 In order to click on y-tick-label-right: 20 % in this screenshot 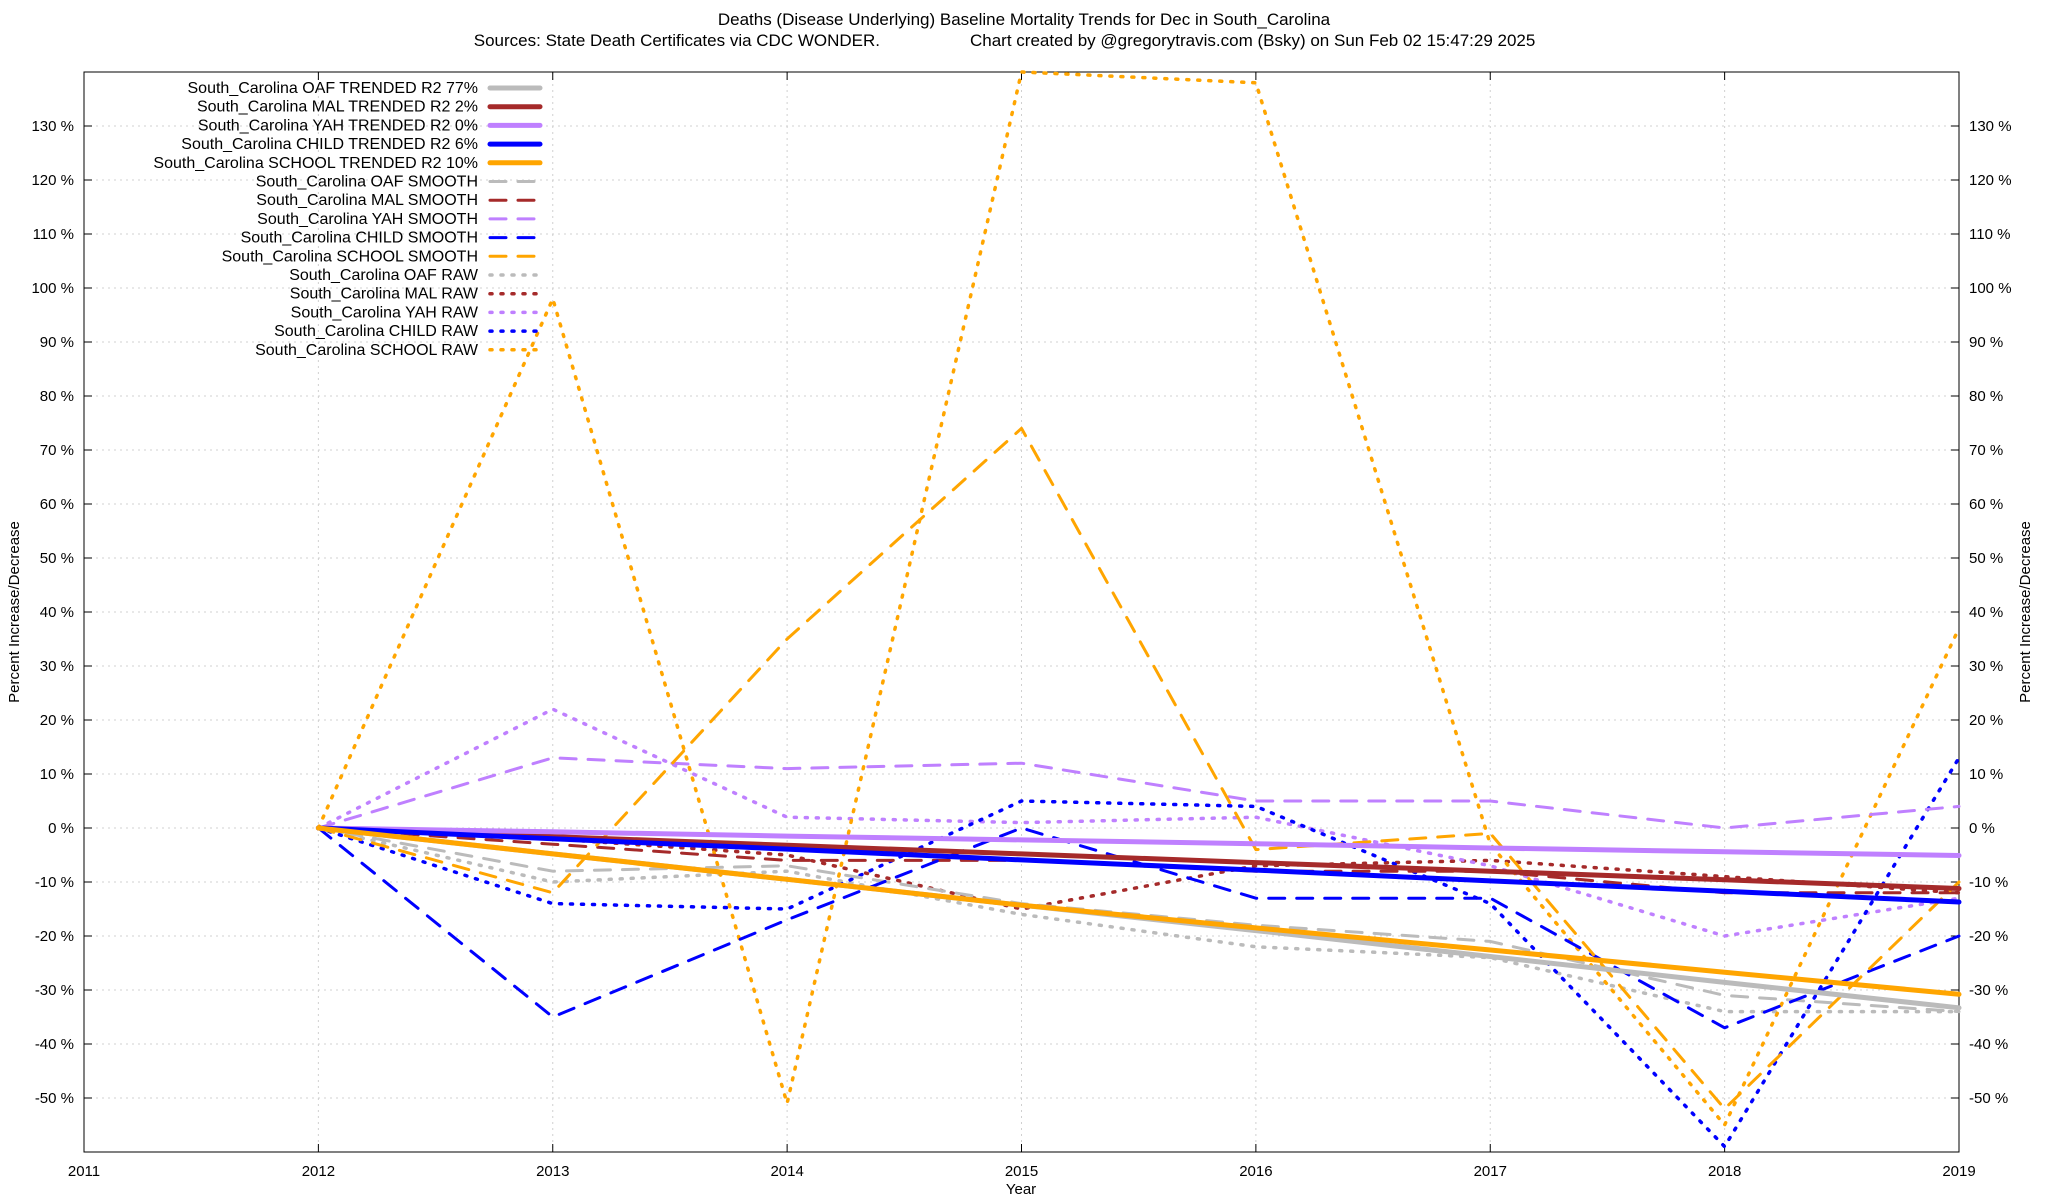, I will do `click(1986, 720)`.